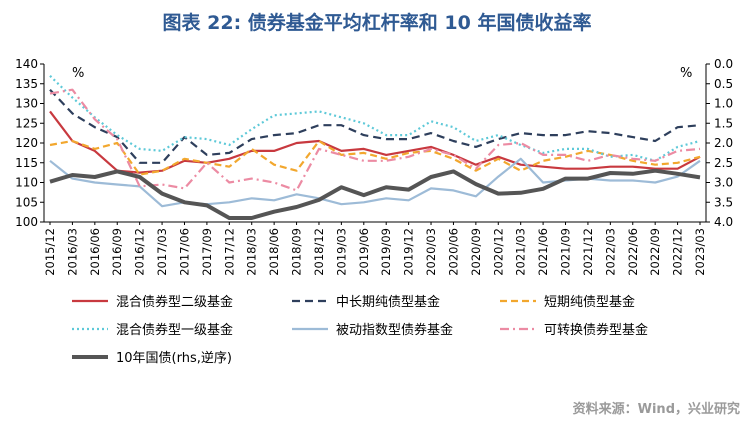 Image resolution: width=754 pixels, height=428 pixels. I want to click on legend-label-3: 混合债券型一级基金, so click(174, 330).